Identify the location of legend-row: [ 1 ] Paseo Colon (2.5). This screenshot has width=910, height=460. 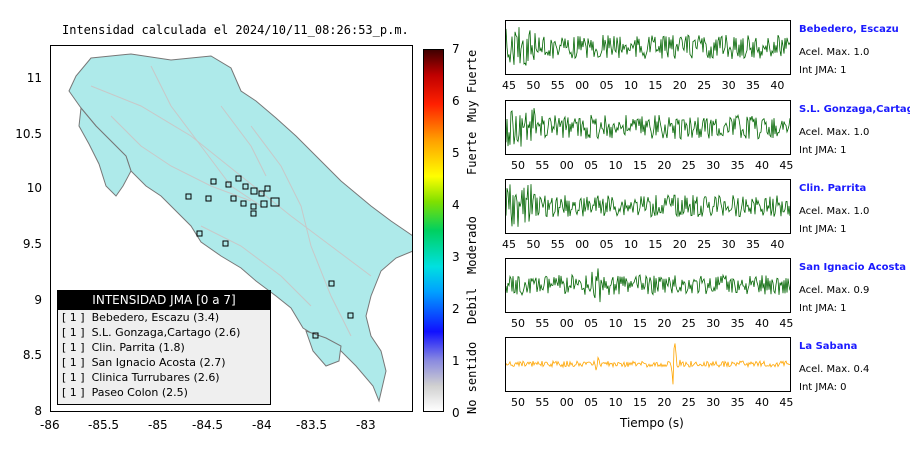
(125, 392).